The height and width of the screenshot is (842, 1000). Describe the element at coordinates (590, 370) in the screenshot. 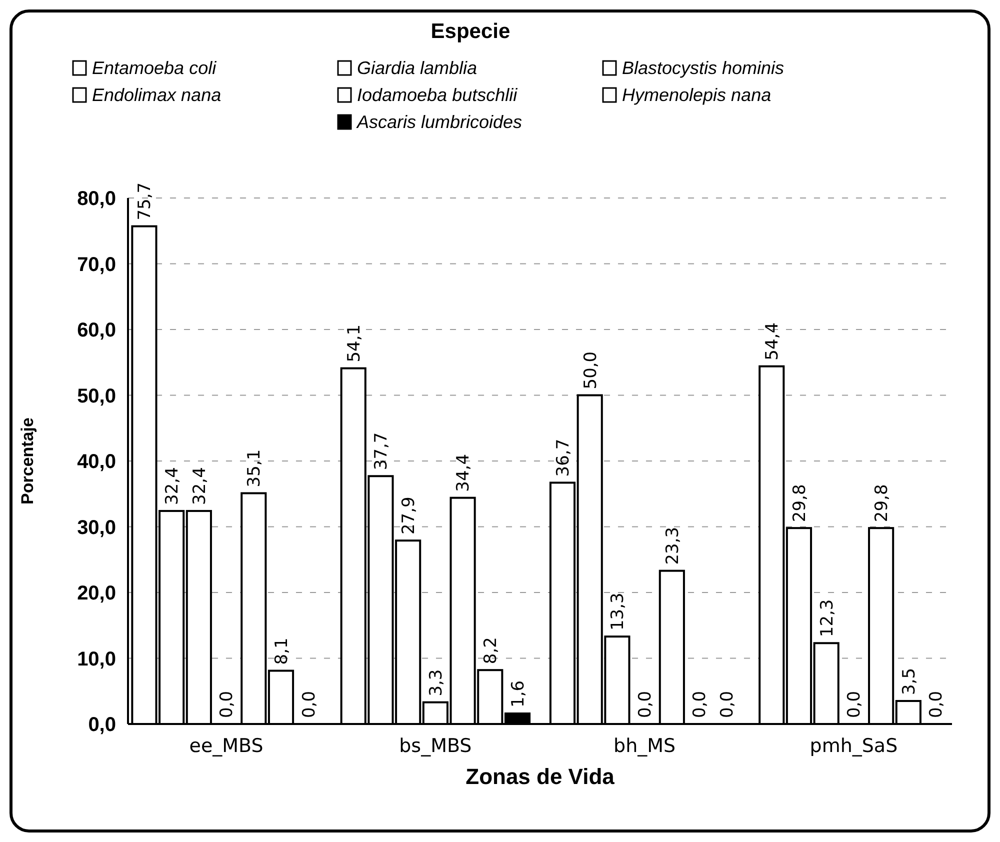

I see `data-label: 50,0` at that location.